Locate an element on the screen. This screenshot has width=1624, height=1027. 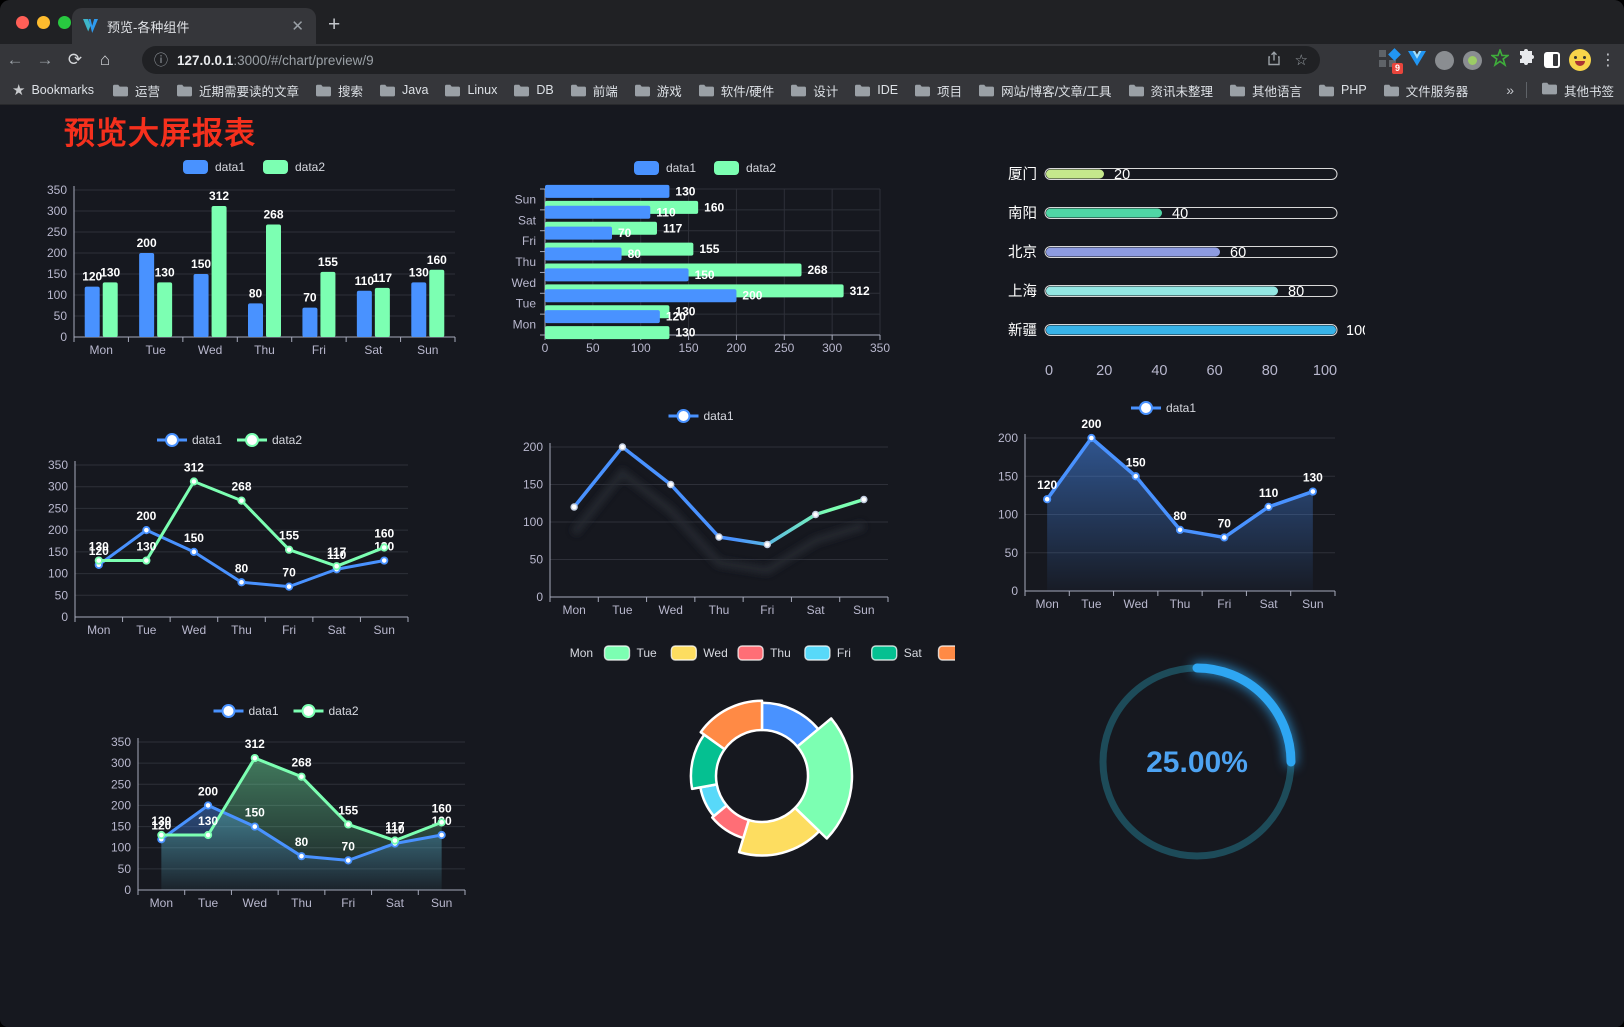
bookmark-folder-label: IDE is located at coordinates (888, 90).